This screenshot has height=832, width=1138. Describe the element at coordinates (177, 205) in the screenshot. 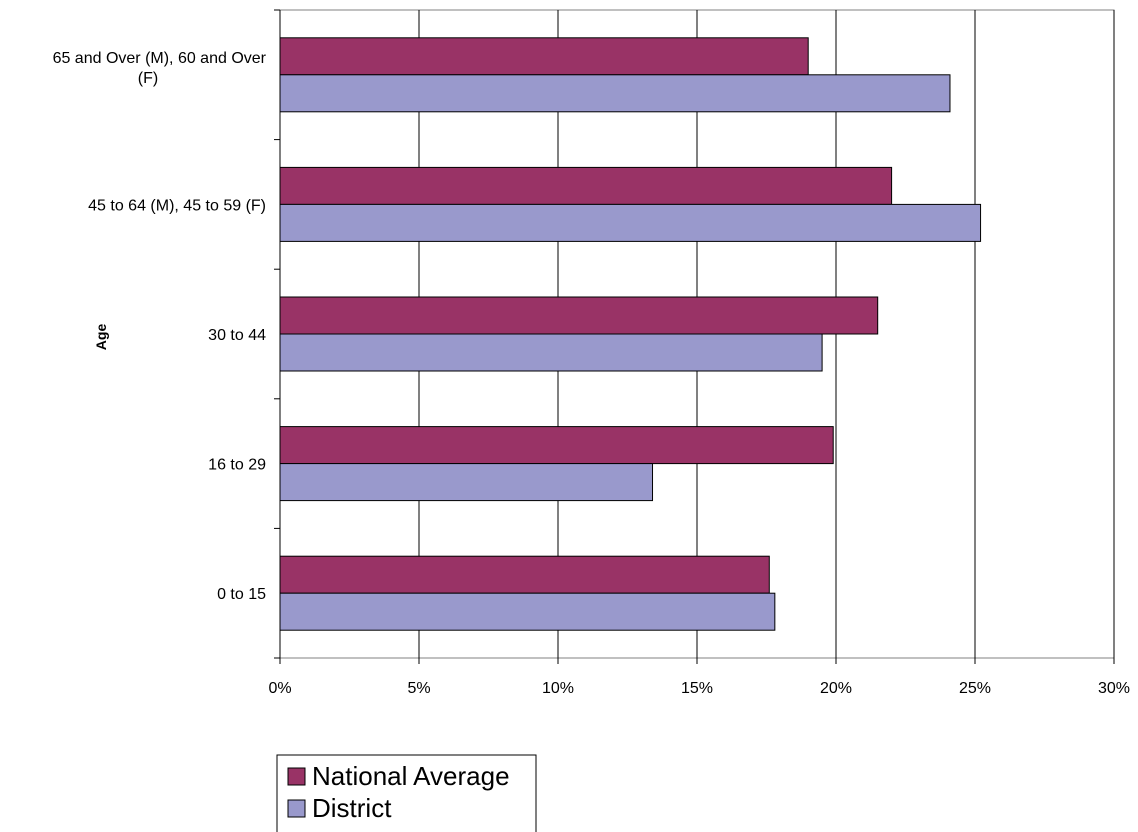

I see `category-label: 45 to 64 (M), 45 to 59 (F)` at that location.